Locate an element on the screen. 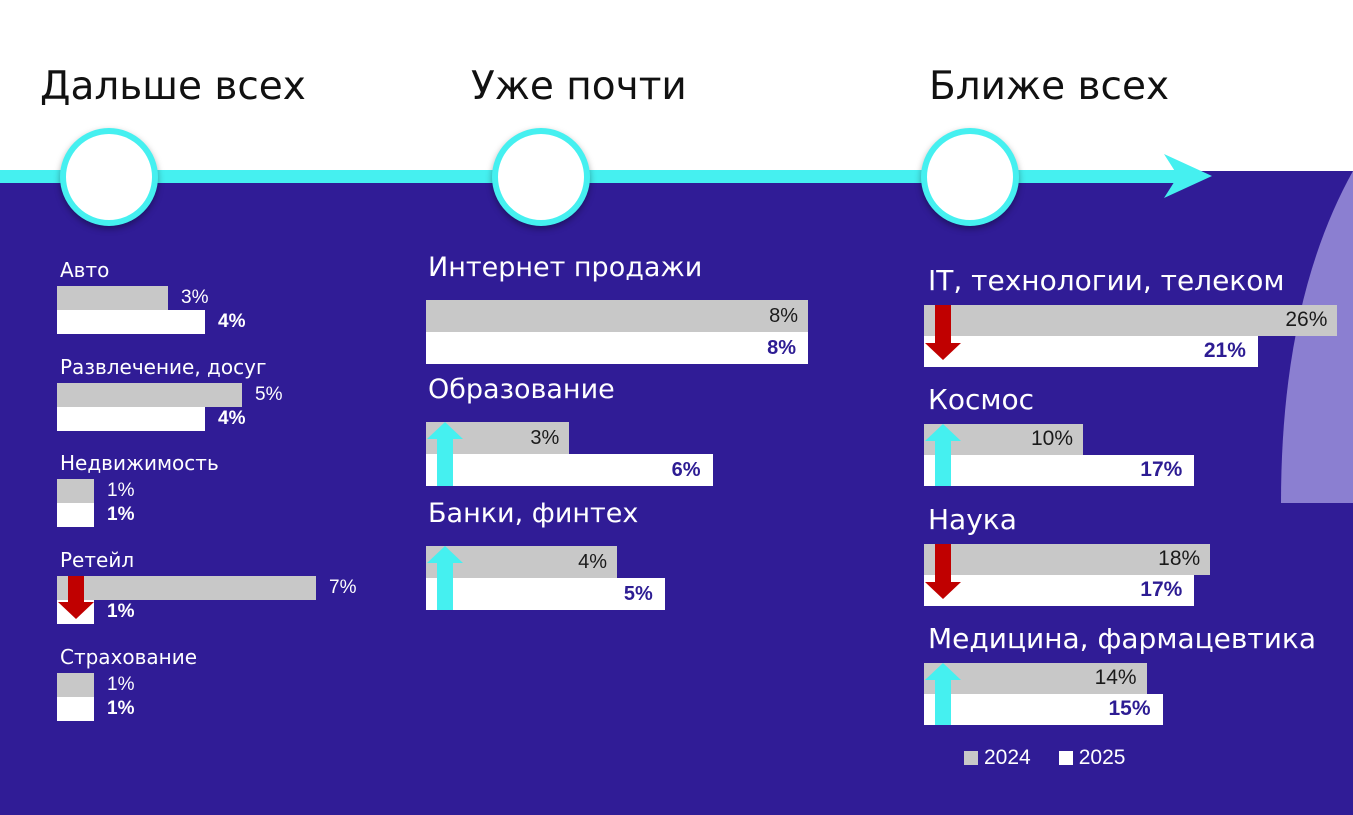 The height and width of the screenshot is (815, 1353). category-label: Интернет продажи is located at coordinates (565, 267).